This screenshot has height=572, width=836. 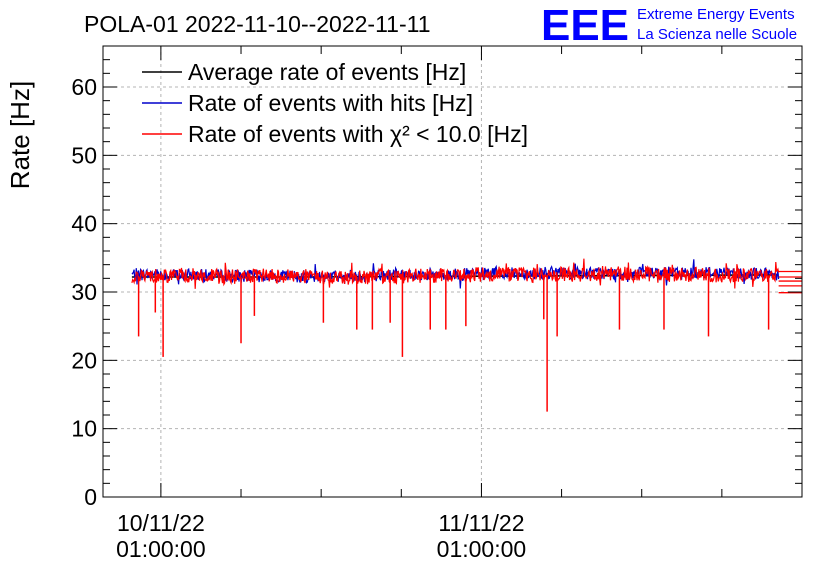 I want to click on legend-label-average: Average rate of events [Hz], so click(x=327, y=72).